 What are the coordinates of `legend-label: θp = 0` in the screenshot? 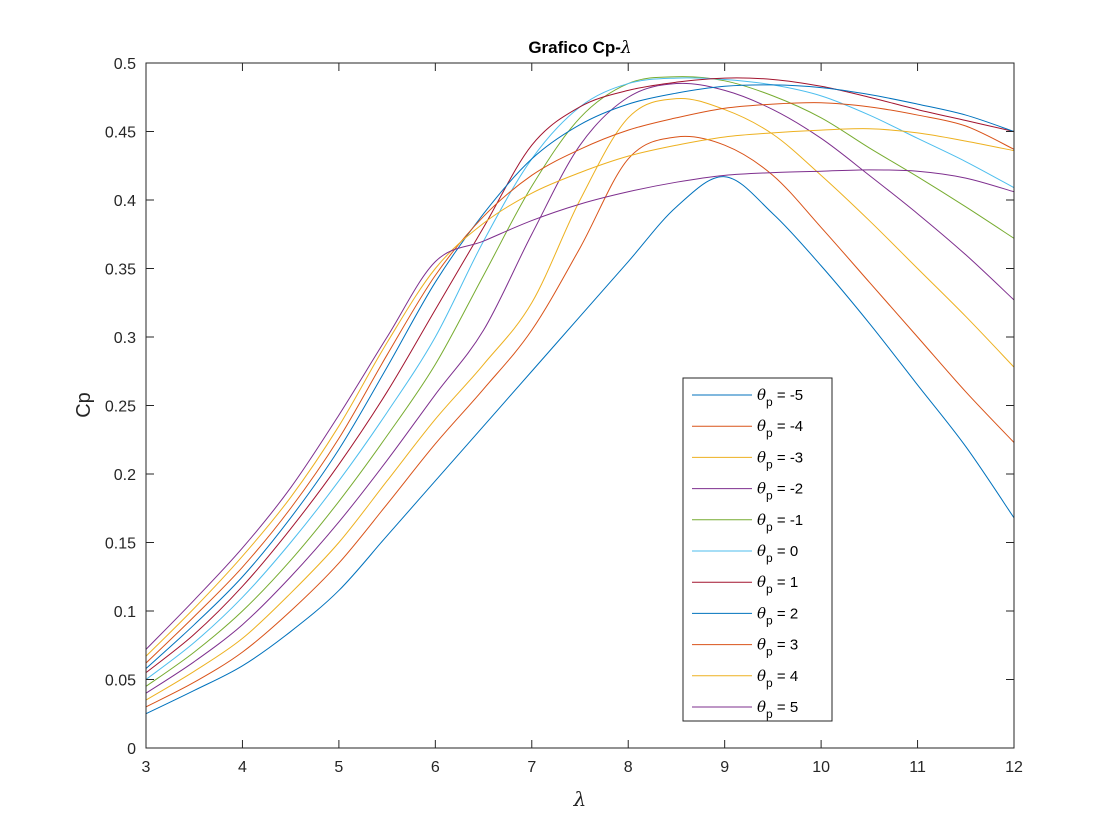 It's located at (777, 553).